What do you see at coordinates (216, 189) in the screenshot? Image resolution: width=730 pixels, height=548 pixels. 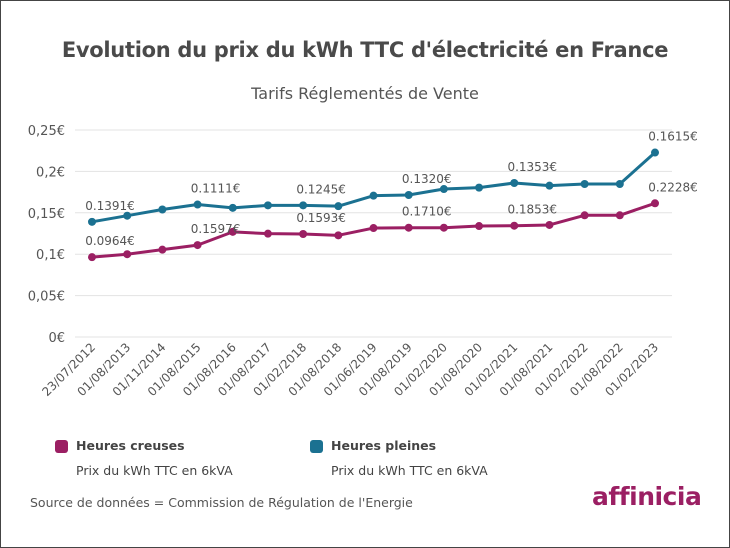 I see `data-label: 0.1111€` at bounding box center [216, 189].